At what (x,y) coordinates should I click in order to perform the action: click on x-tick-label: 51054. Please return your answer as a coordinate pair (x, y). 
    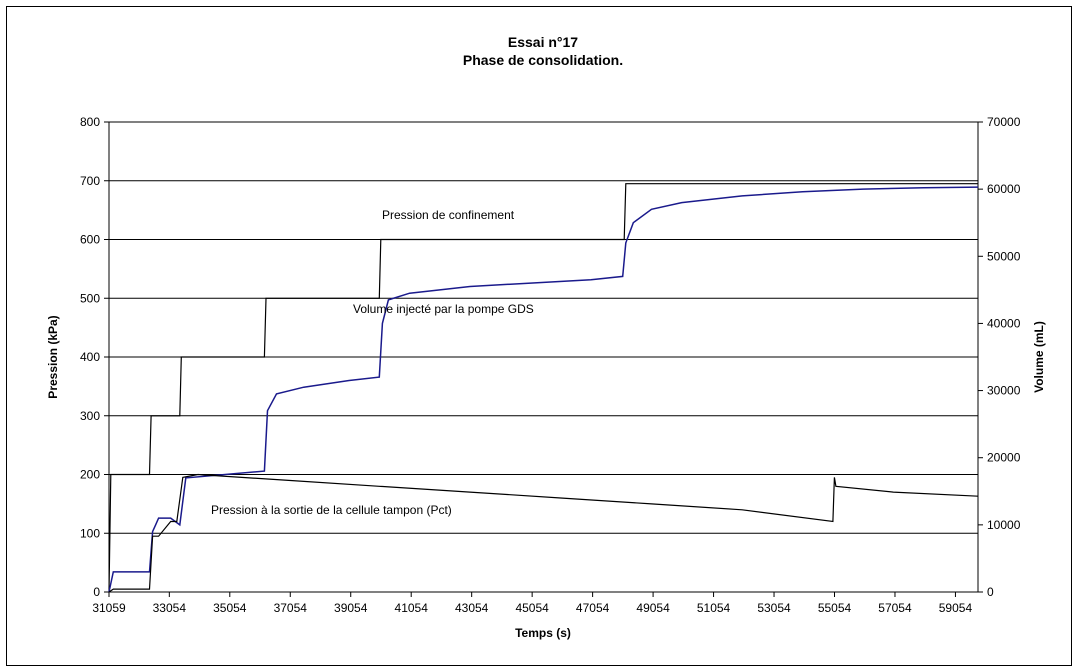
    Looking at the image, I should click on (714, 608).